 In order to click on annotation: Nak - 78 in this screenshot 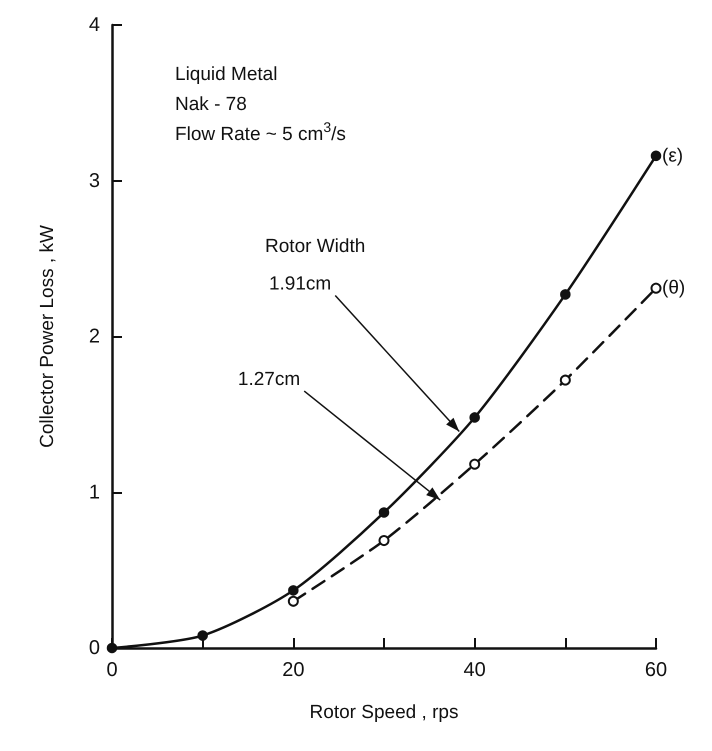, I will do `click(211, 104)`.